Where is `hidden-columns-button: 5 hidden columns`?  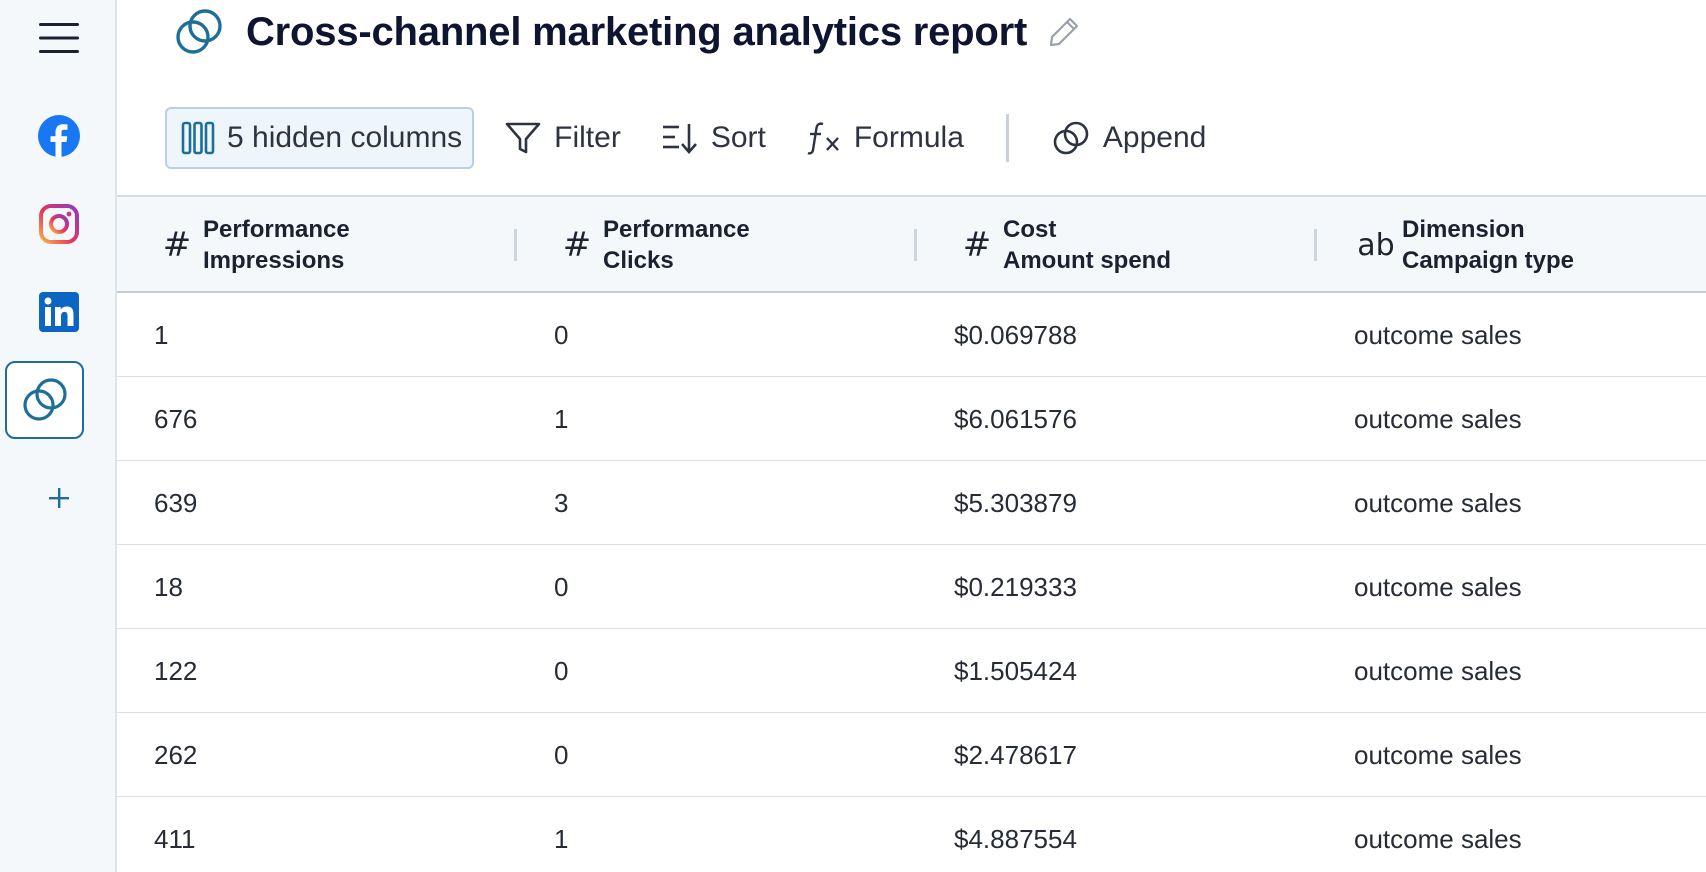
hidden-columns-button: 5 hidden columns is located at coordinates (320, 138).